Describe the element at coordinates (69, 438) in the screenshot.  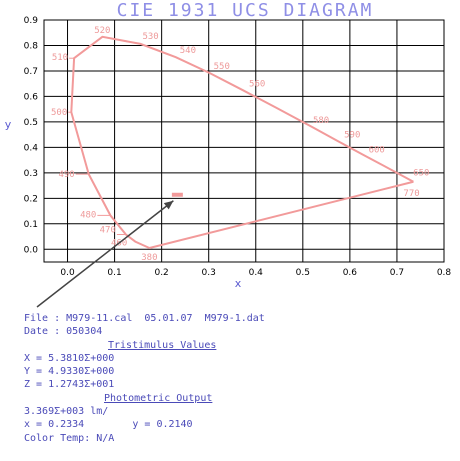
I see `color-temperature: Color Temp: N/A` at that location.